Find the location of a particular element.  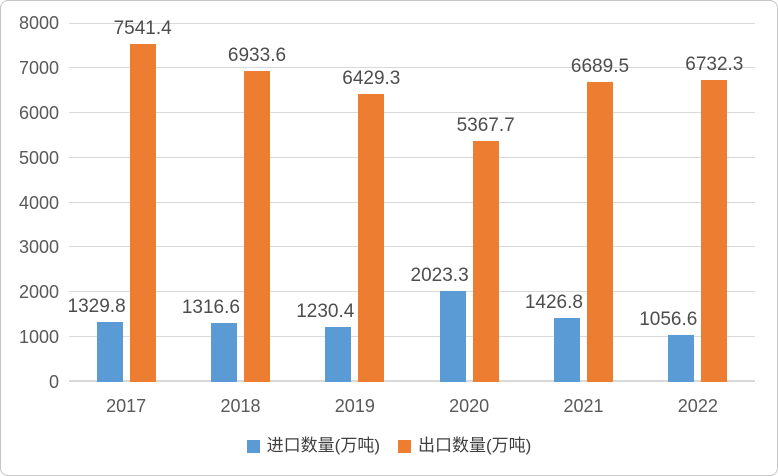

export-swatch-icon is located at coordinates (404, 446).